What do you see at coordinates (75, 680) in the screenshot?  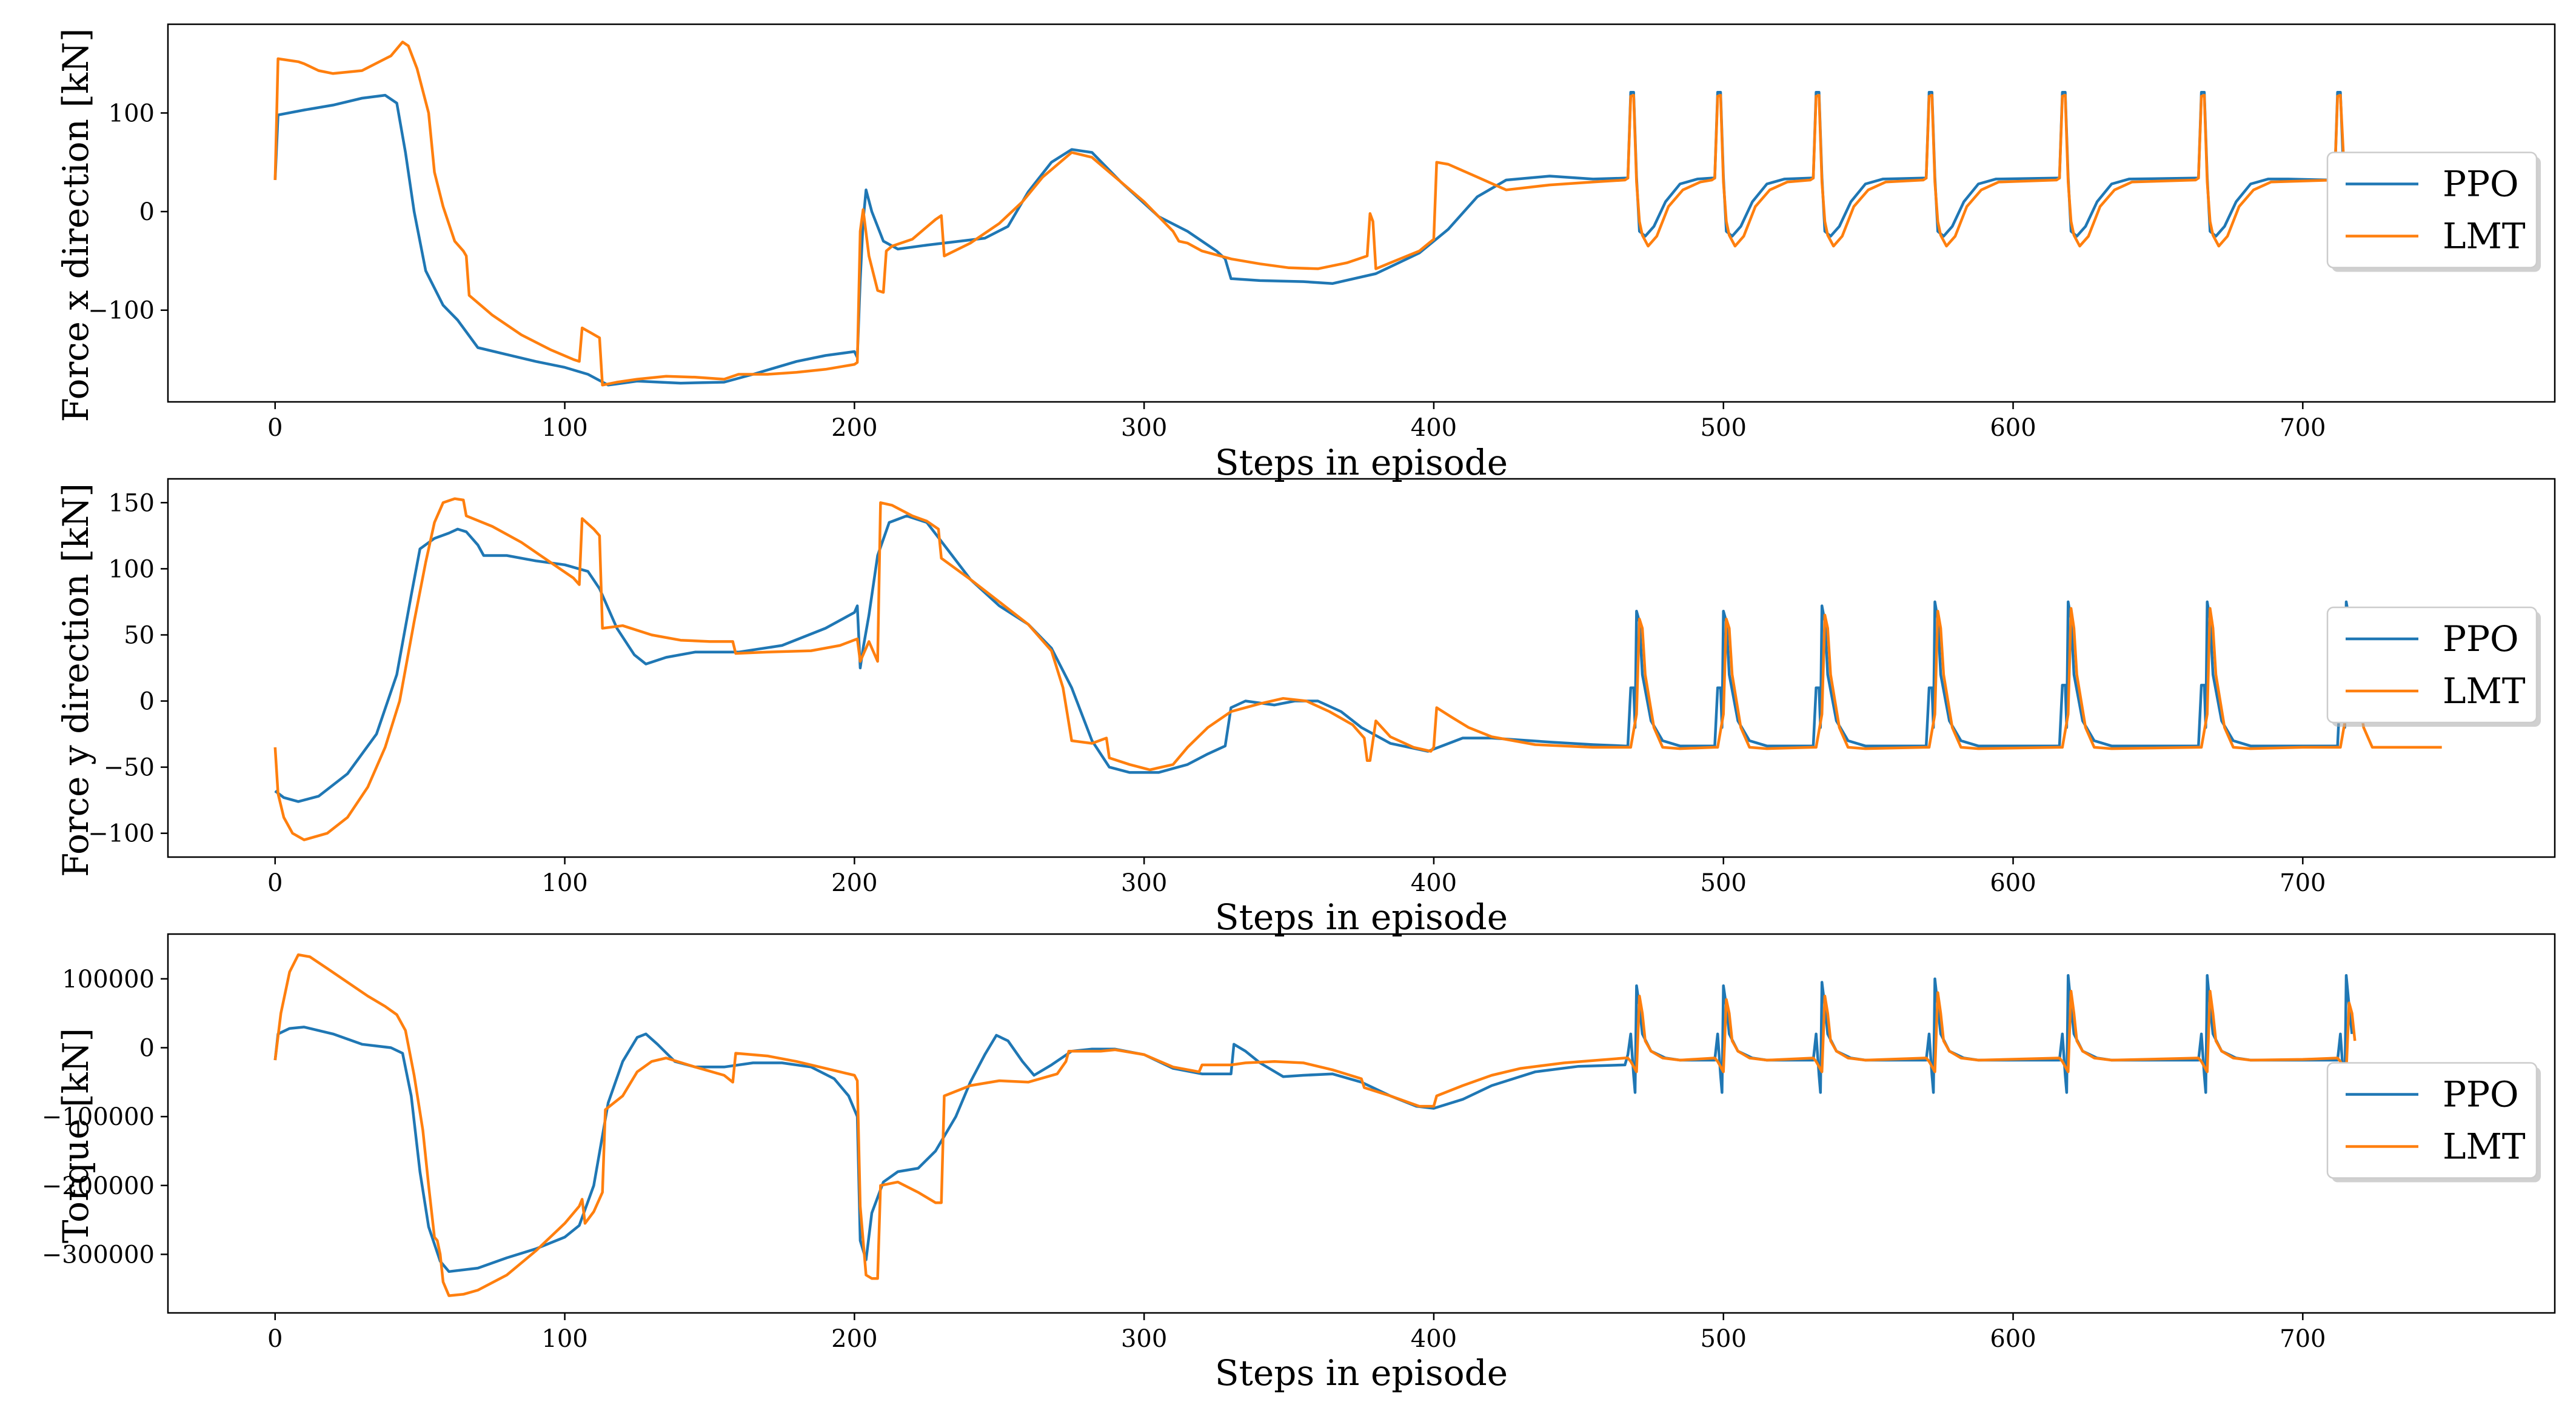 I see `y-axis-label: Force y direction [kN]` at bounding box center [75, 680].